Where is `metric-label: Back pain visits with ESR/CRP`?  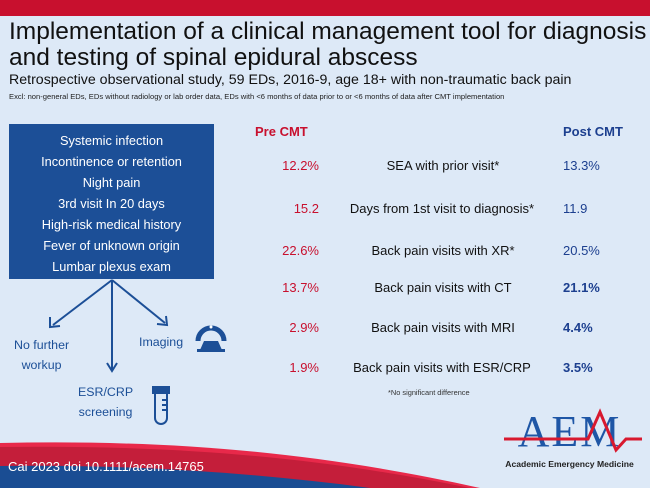 metric-label: Back pain visits with ESR/CRP is located at coordinates (442, 367).